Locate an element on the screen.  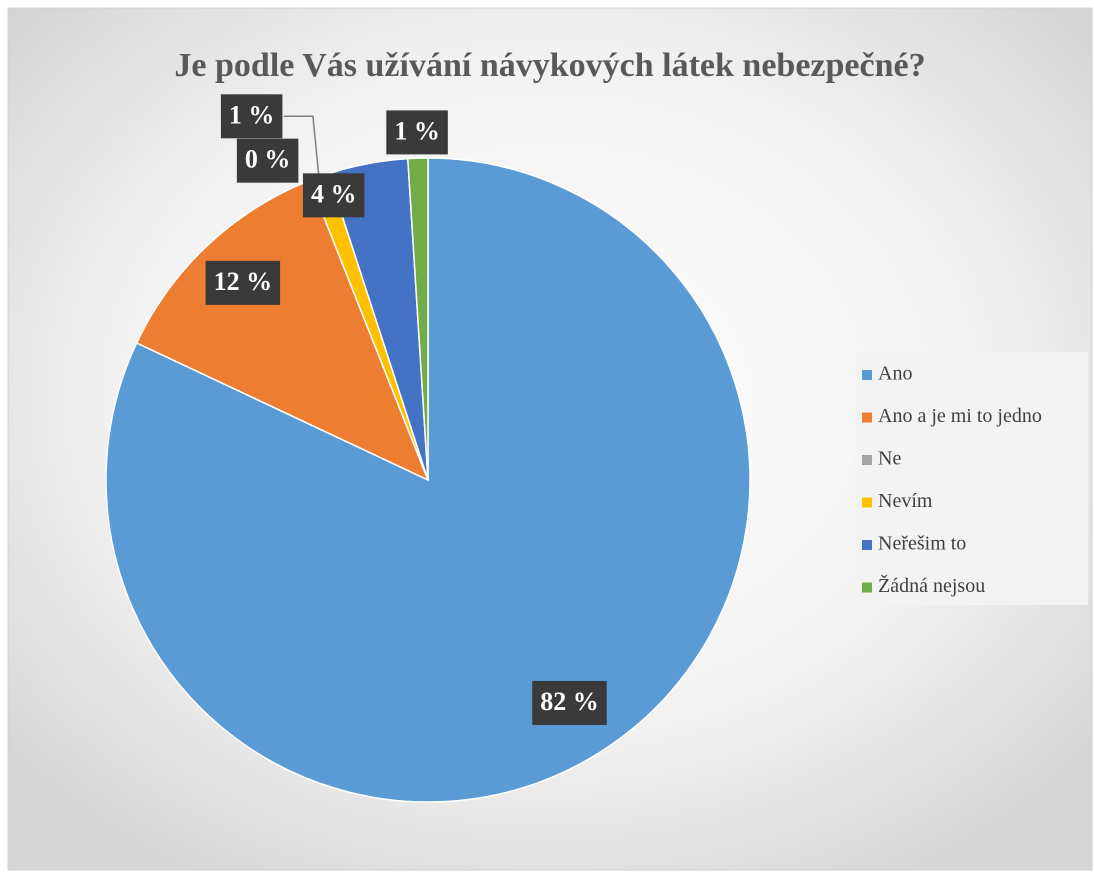
legend-label: Neřešim to is located at coordinates (922, 544).